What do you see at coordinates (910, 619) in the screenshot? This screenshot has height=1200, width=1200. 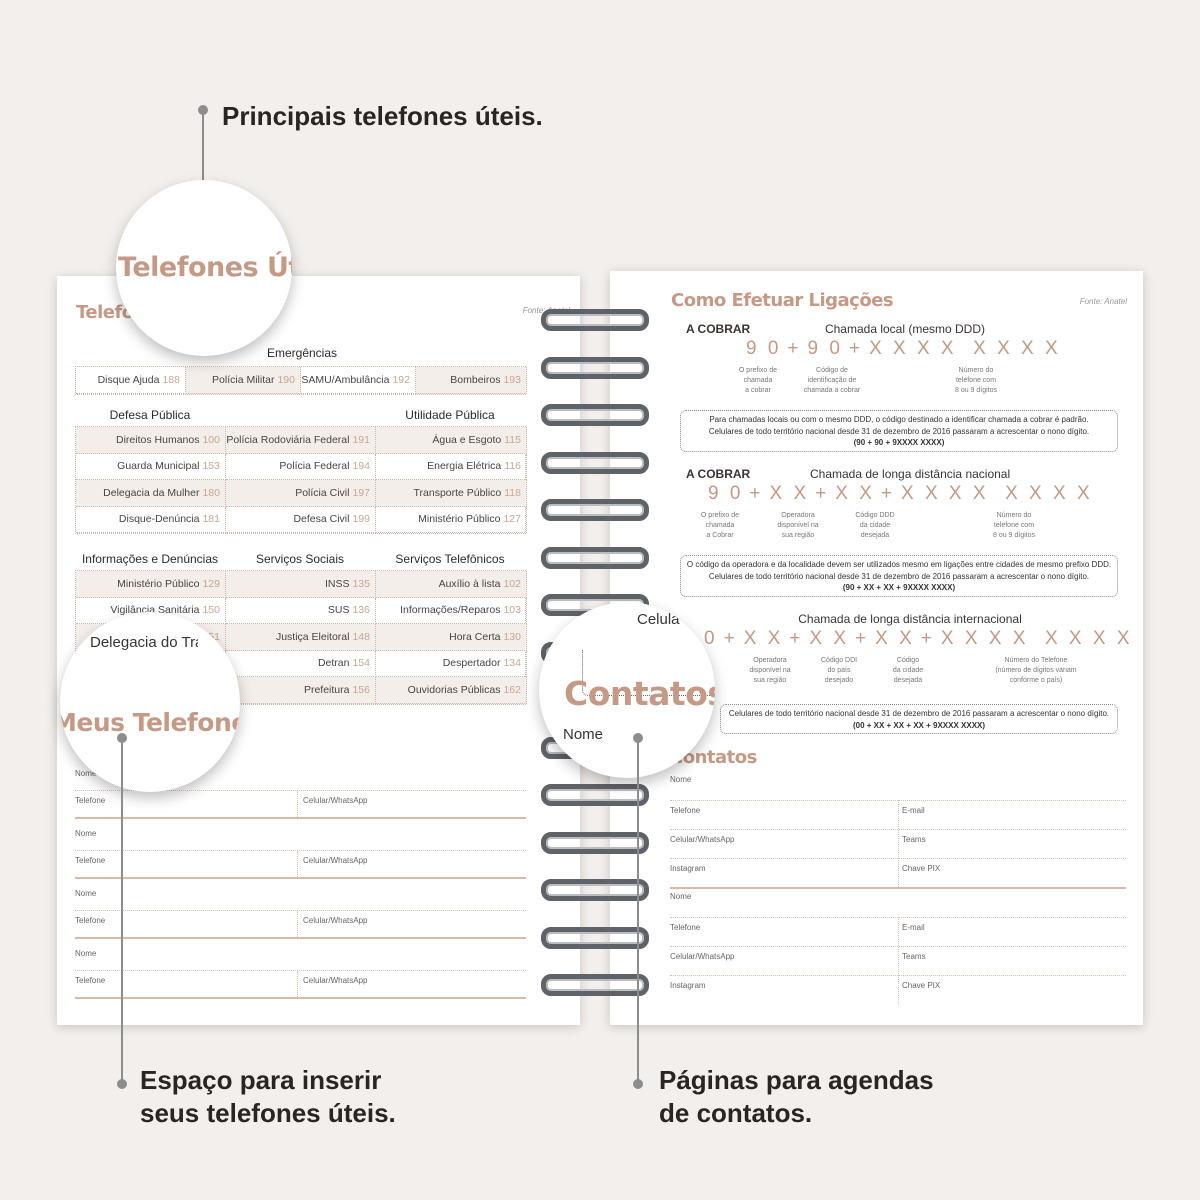 I see `call-heading: Chamada de longa distância internacional` at bounding box center [910, 619].